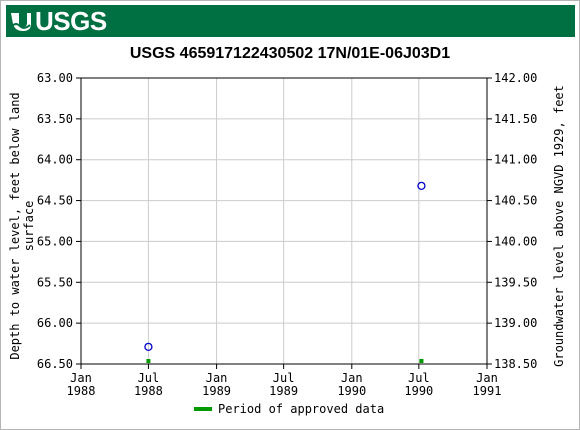 This screenshot has width=580, height=430. Describe the element at coordinates (55, 364) in the screenshot. I see `y-left-tick-label: 66.50` at that location.